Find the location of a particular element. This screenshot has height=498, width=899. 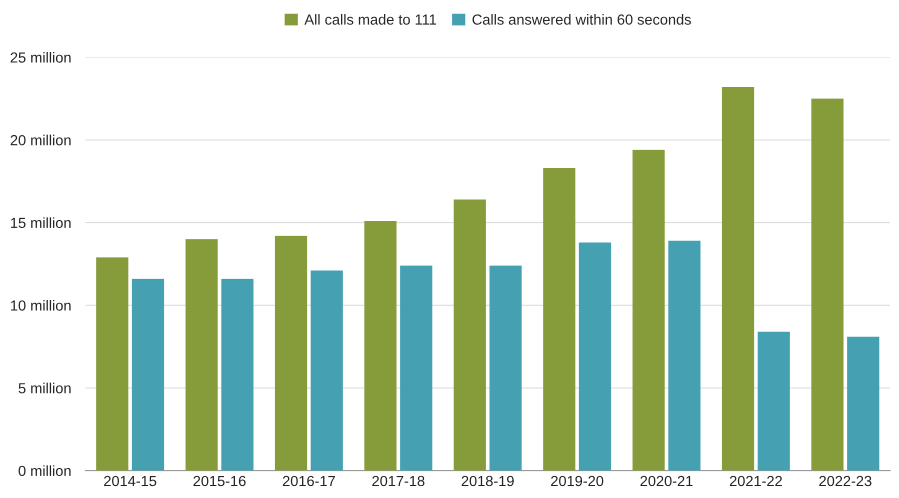

y-tick-label: 0 million is located at coordinates (44, 470).